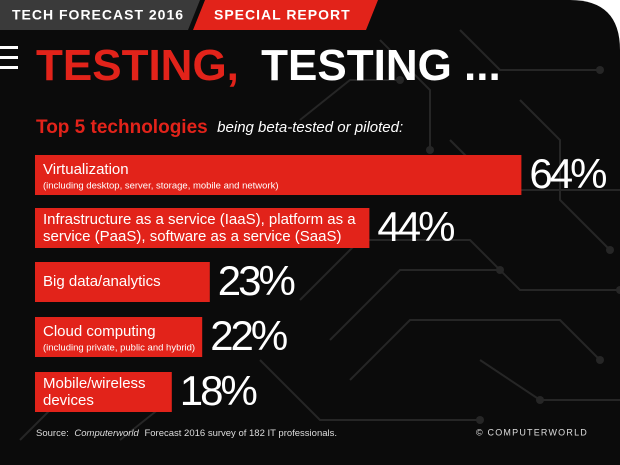  What do you see at coordinates (68, 400) in the screenshot?
I see `category-label: devices` at bounding box center [68, 400].